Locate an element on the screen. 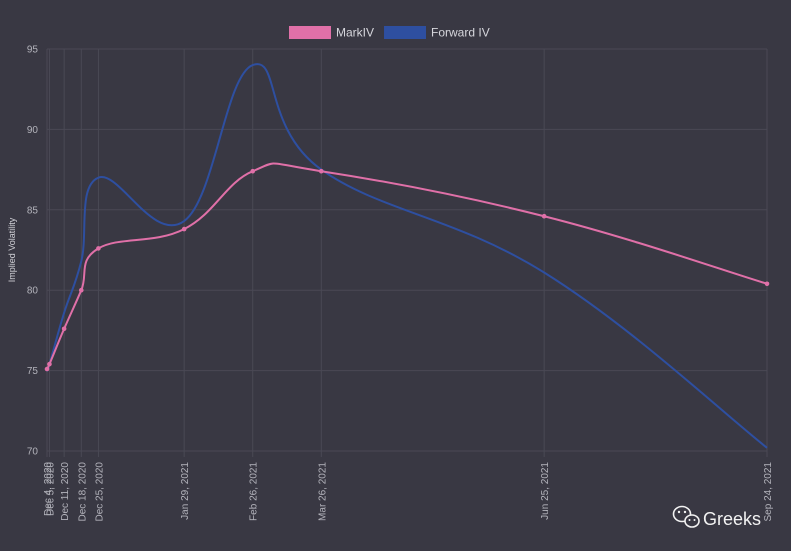 This screenshot has height=551, width=791. watermark-text: Greeks is located at coordinates (732, 519).